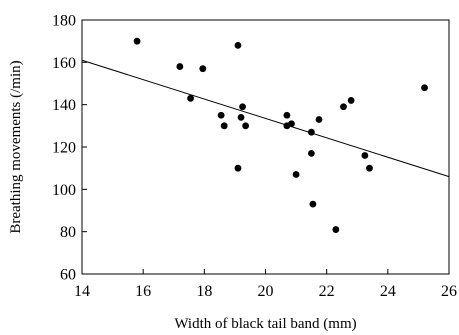 This screenshot has width=459, height=335. What do you see at coordinates (68, 275) in the screenshot?
I see `y-tick-label: 60` at bounding box center [68, 275].